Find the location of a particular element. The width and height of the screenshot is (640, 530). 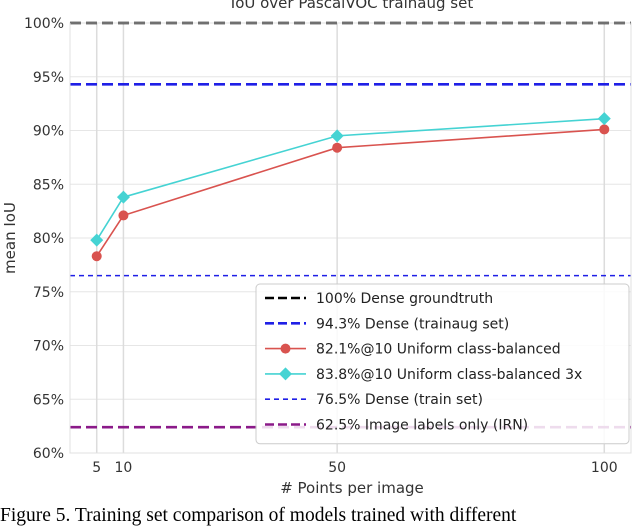

legend-marker-circle is located at coordinates (285, 348).